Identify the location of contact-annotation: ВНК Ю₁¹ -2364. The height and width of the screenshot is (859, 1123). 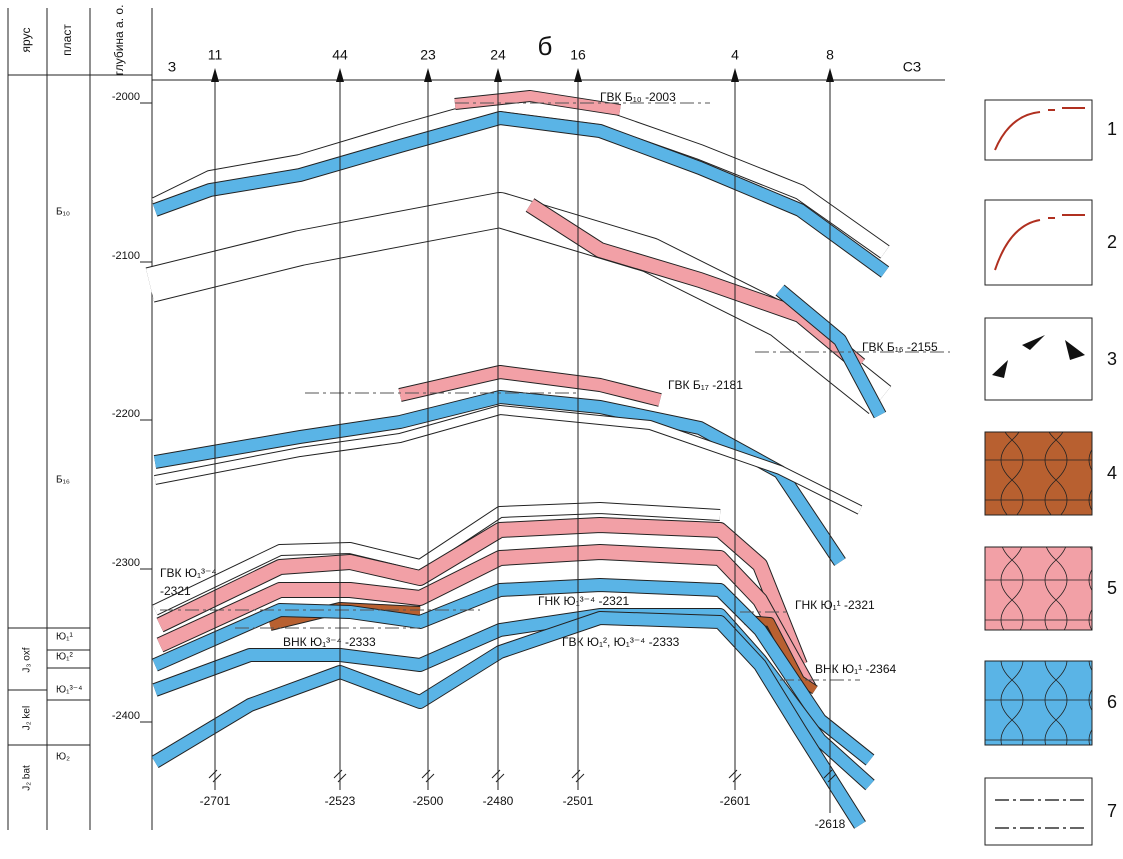
(856, 669).